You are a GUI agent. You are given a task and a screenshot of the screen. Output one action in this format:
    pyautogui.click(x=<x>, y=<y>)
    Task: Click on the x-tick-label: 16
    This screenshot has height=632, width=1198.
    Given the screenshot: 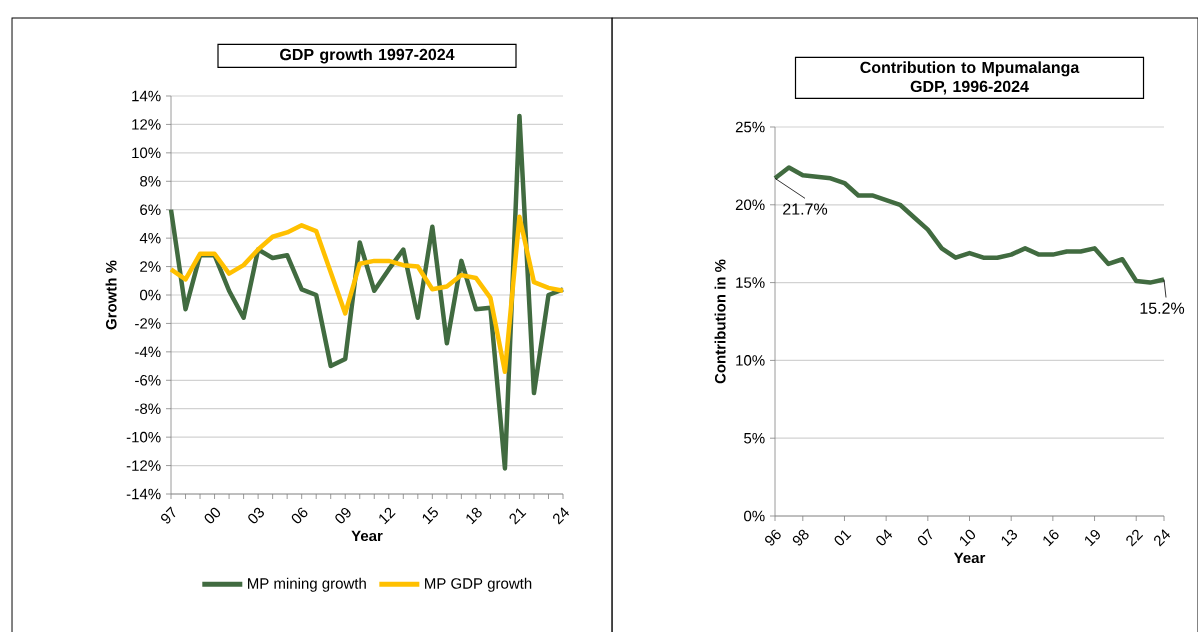 What is the action you would take?
    pyautogui.click(x=1051, y=538)
    